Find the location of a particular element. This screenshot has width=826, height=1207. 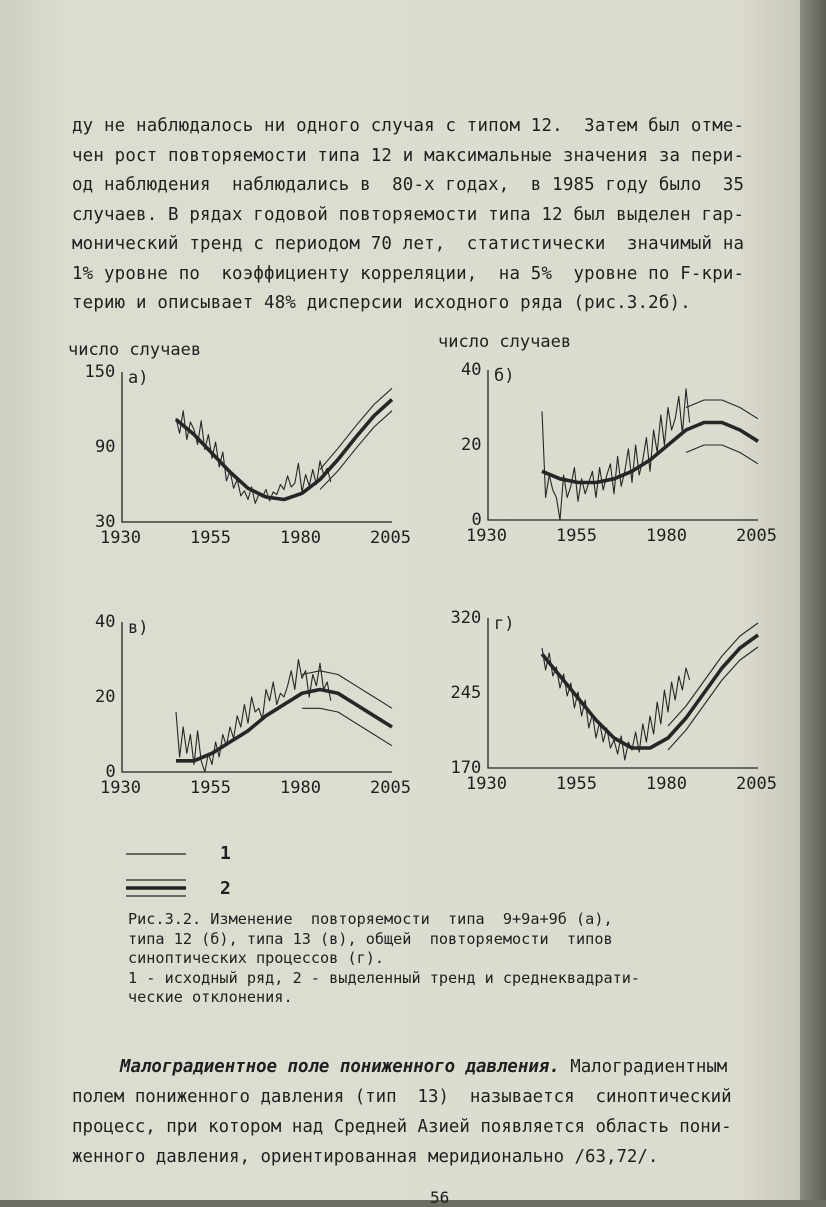

y-tick-label: 30 is located at coordinates (105, 522).